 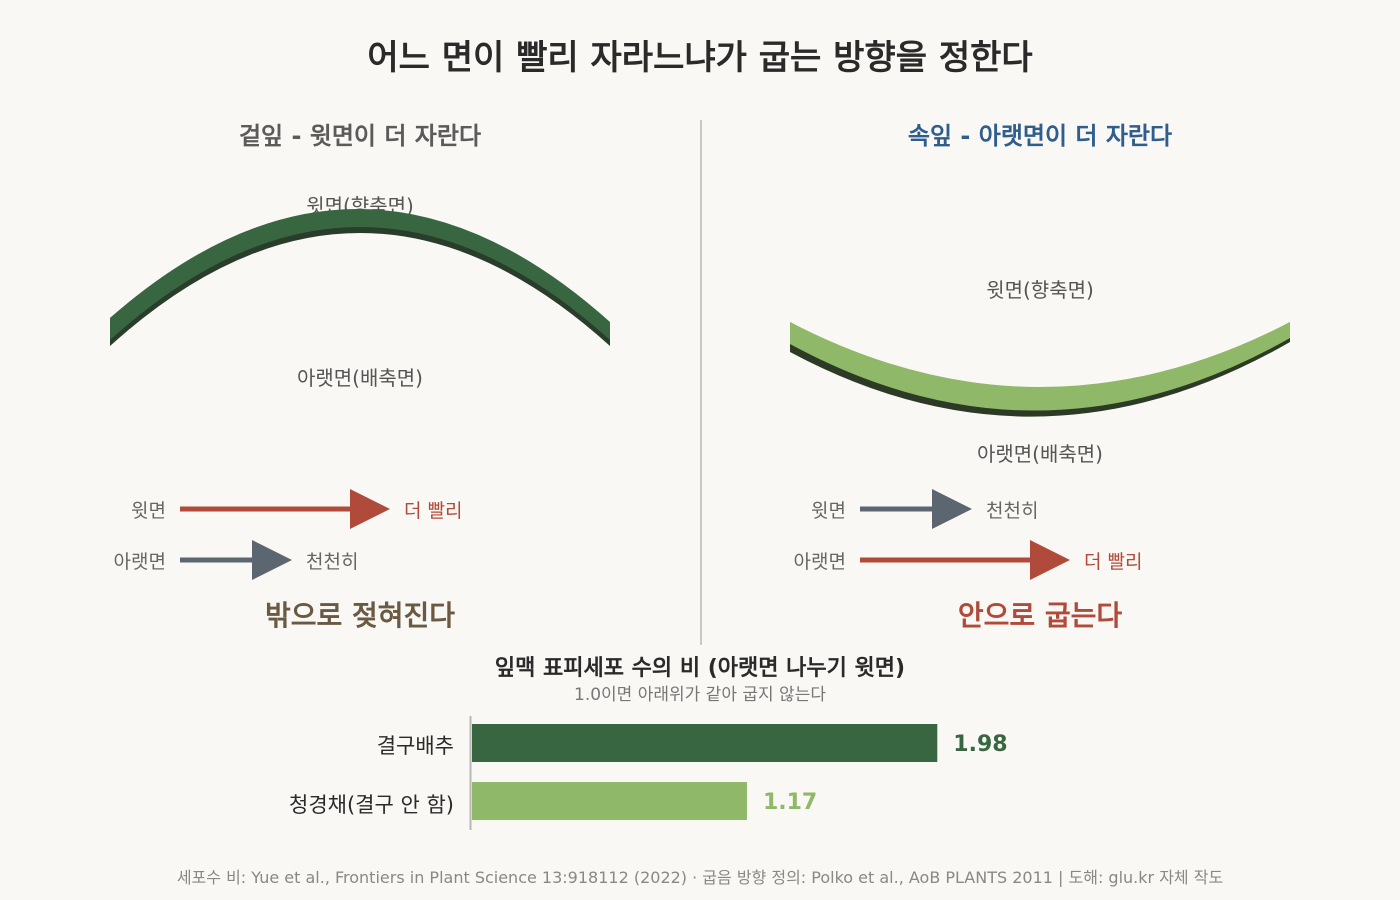 I want to click on chart-title: 잎맥 표피세포 수의 비 (아랫면 나누기 윗면), so click(x=700, y=668).